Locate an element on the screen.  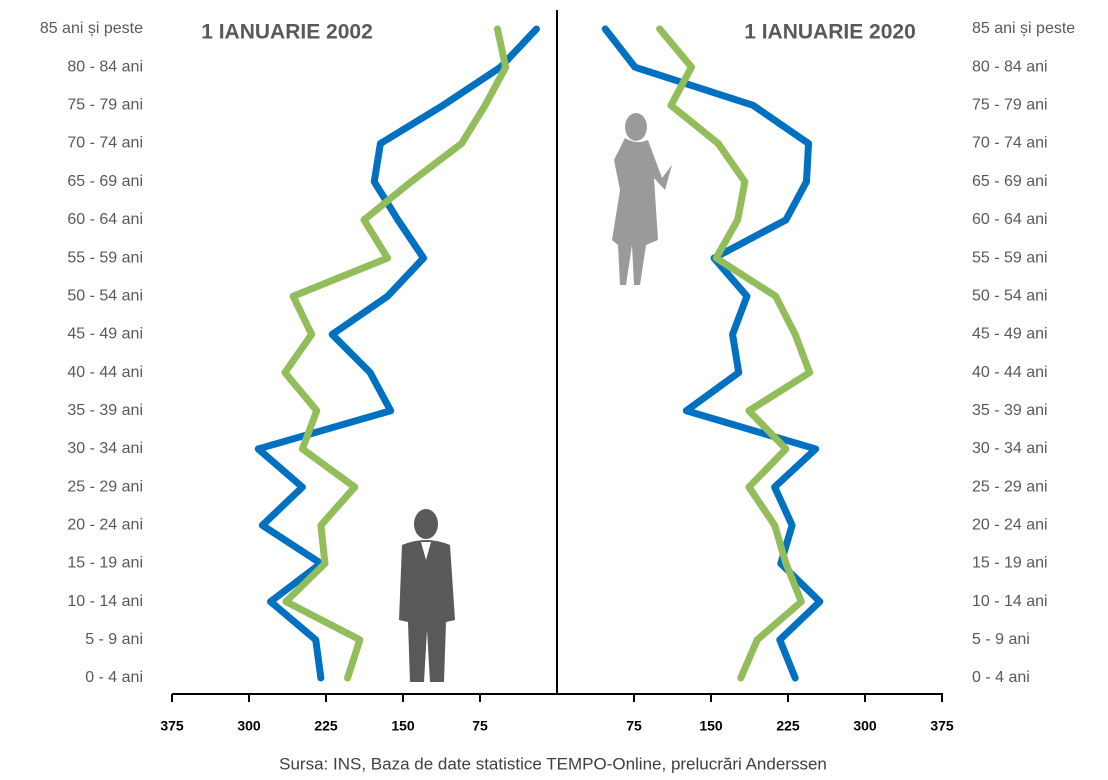
y-label-right: 0 - 4 ani is located at coordinates (1001, 677).